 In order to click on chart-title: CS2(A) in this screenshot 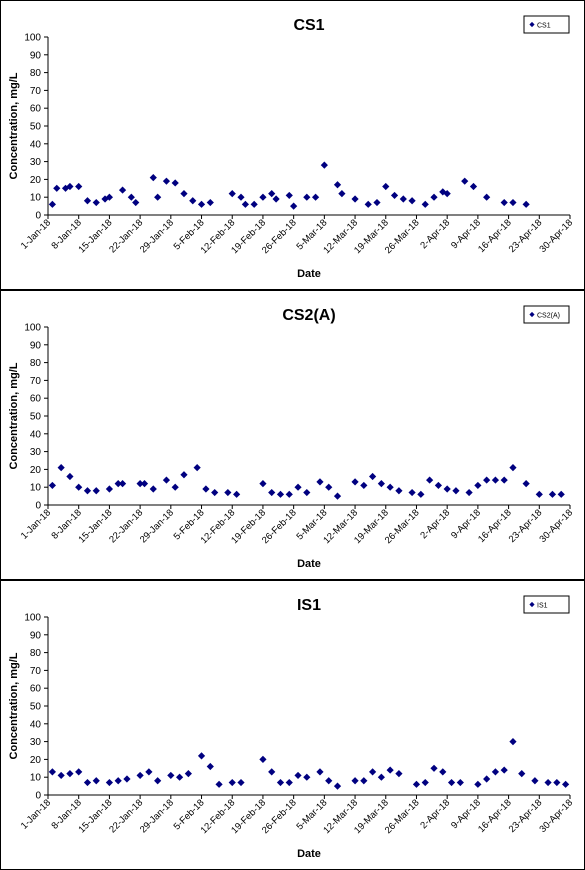, I will do `click(308, 315)`.